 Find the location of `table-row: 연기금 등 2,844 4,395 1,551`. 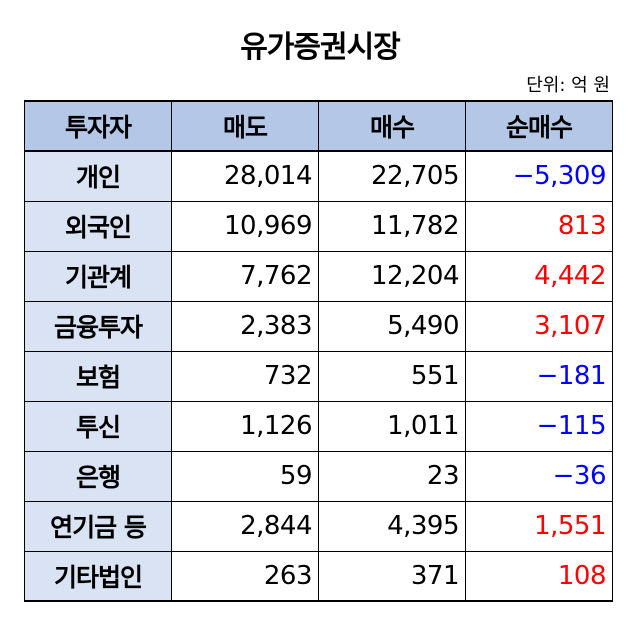

table-row: 연기금 등 2,844 4,395 1,551 is located at coordinates (318, 526).